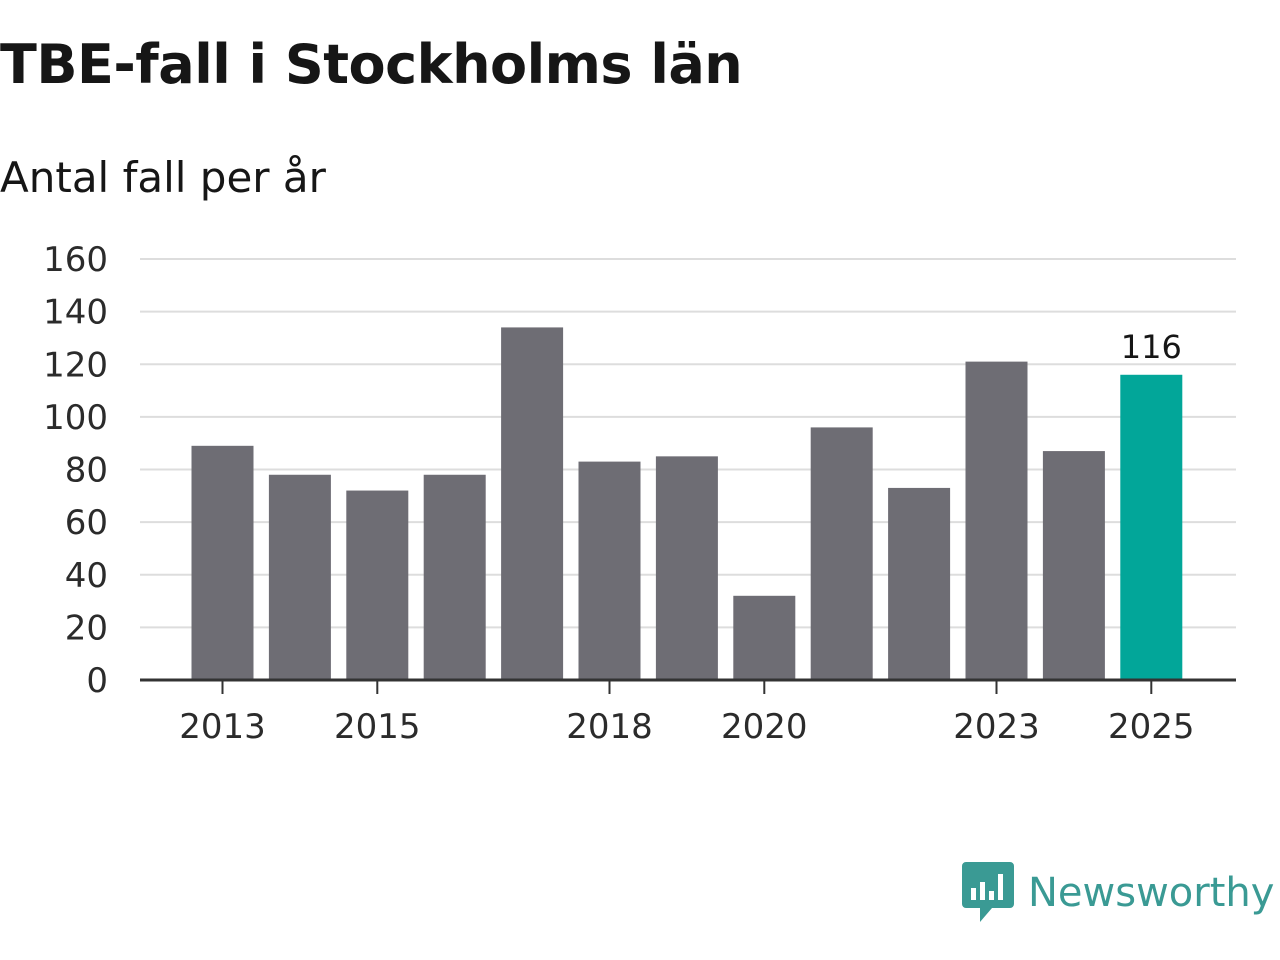 This screenshot has height=960, width=1280. What do you see at coordinates (1151, 893) in the screenshot?
I see `logo-text: Newsworthy` at bounding box center [1151, 893].